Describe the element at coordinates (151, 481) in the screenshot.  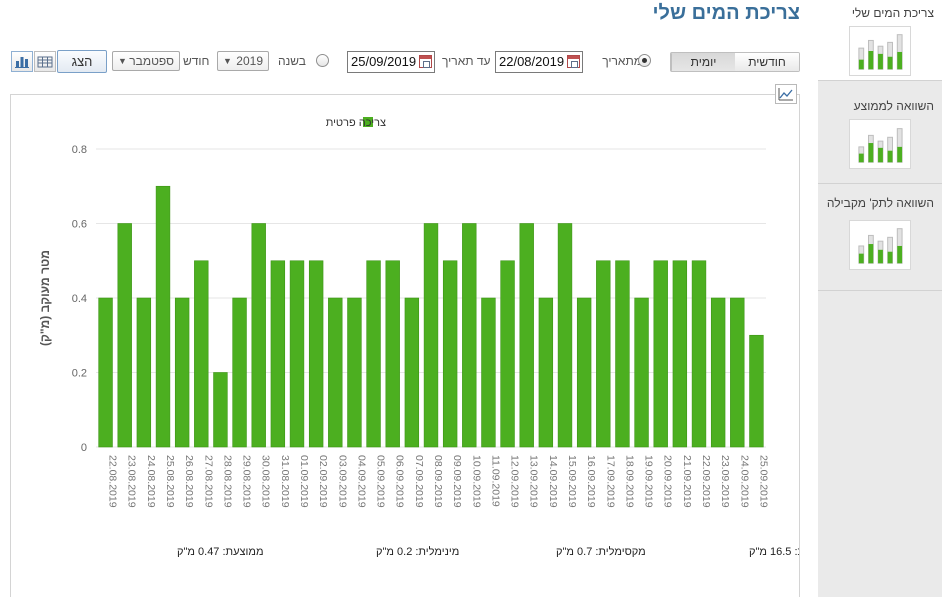
I see `x-tick-label: 24.08.2019` at that location.